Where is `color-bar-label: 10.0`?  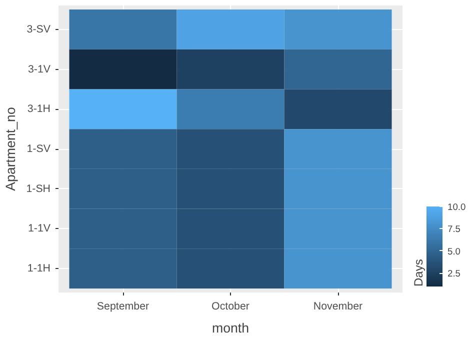 color-bar-label: 10.0 is located at coordinates (457, 207).